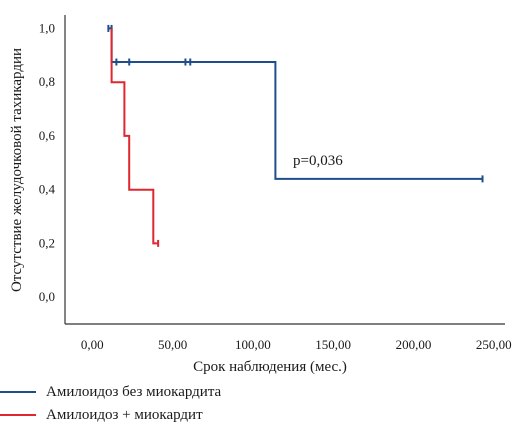 The height and width of the screenshot is (434, 512). I want to click on y-axis-title: Отсутствие желудочковой тахикардии, so click(17, 170).